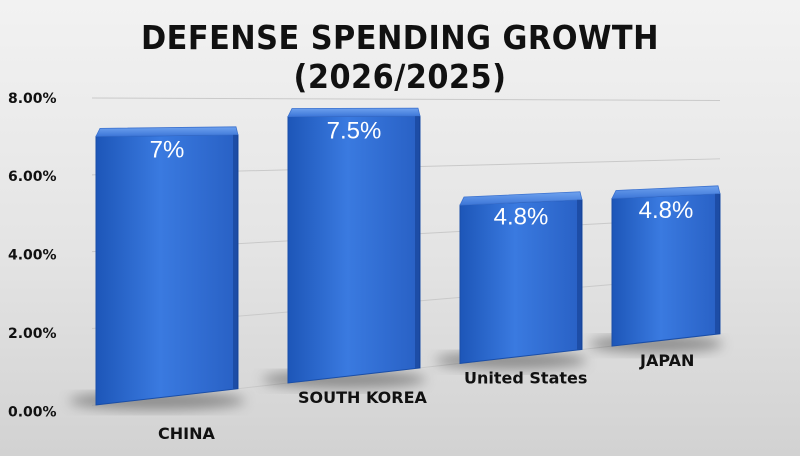 The height and width of the screenshot is (456, 800). I want to click on category-label: JAPAN, so click(666, 360).